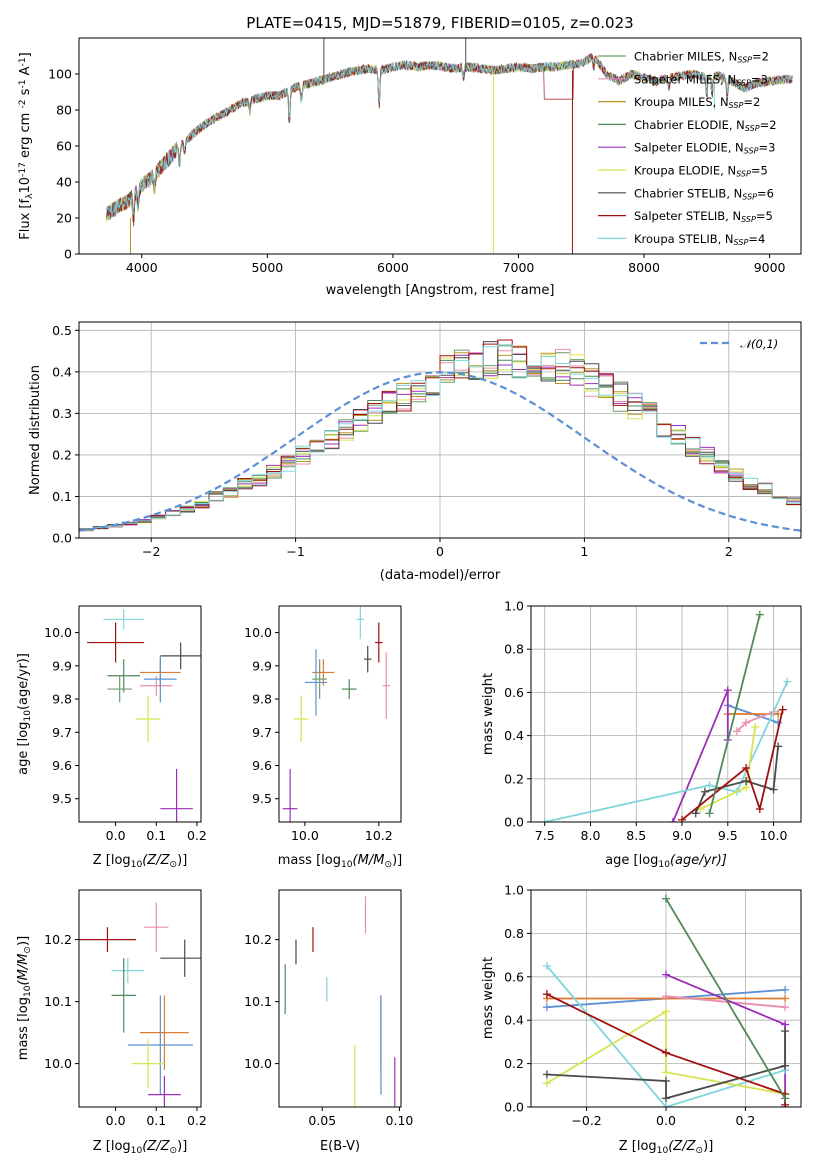  What do you see at coordinates (26, 145) in the screenshot?
I see `y-axis-label: Flux [fλ10-17 erg cm -2 s-1 A-1]` at bounding box center [26, 145].